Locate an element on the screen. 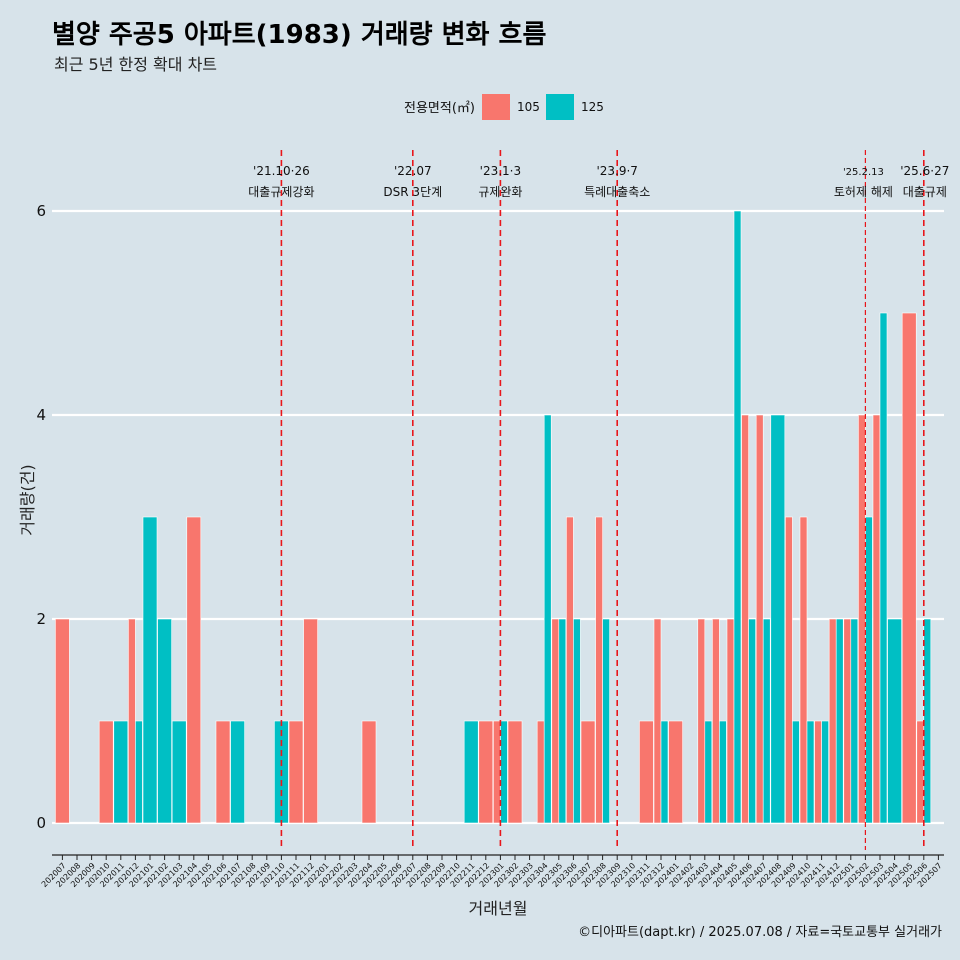 This screenshot has width=960, height=960. event-date-label: '25.2.13 is located at coordinates (863, 172).